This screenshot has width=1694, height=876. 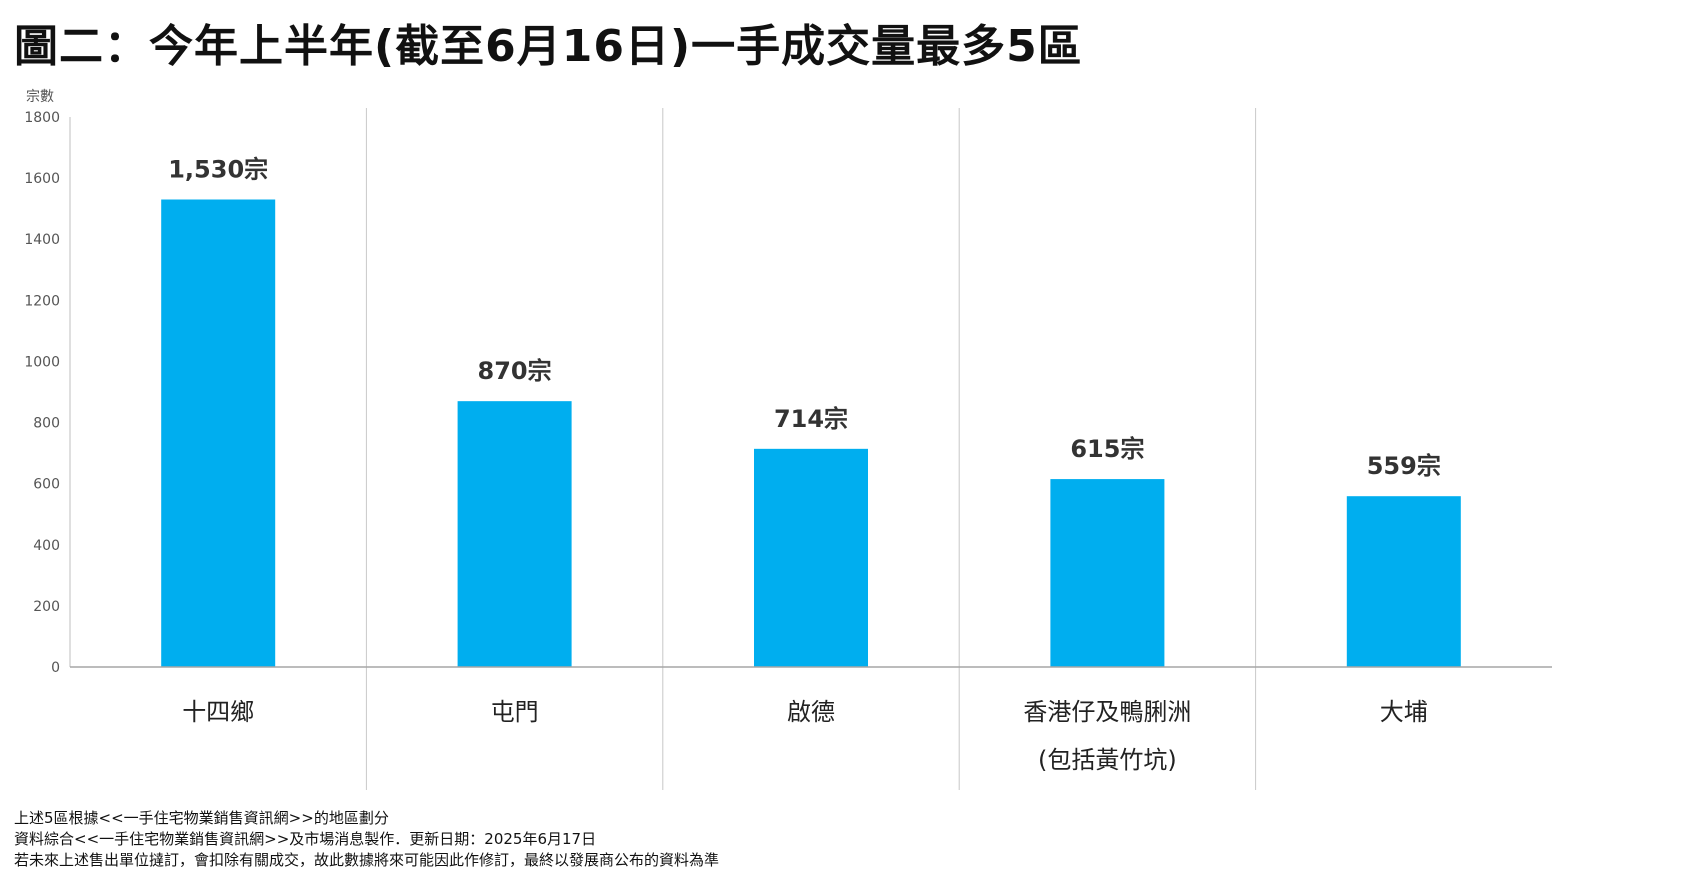 I want to click on y-tick-label: 1400, so click(x=42, y=240).